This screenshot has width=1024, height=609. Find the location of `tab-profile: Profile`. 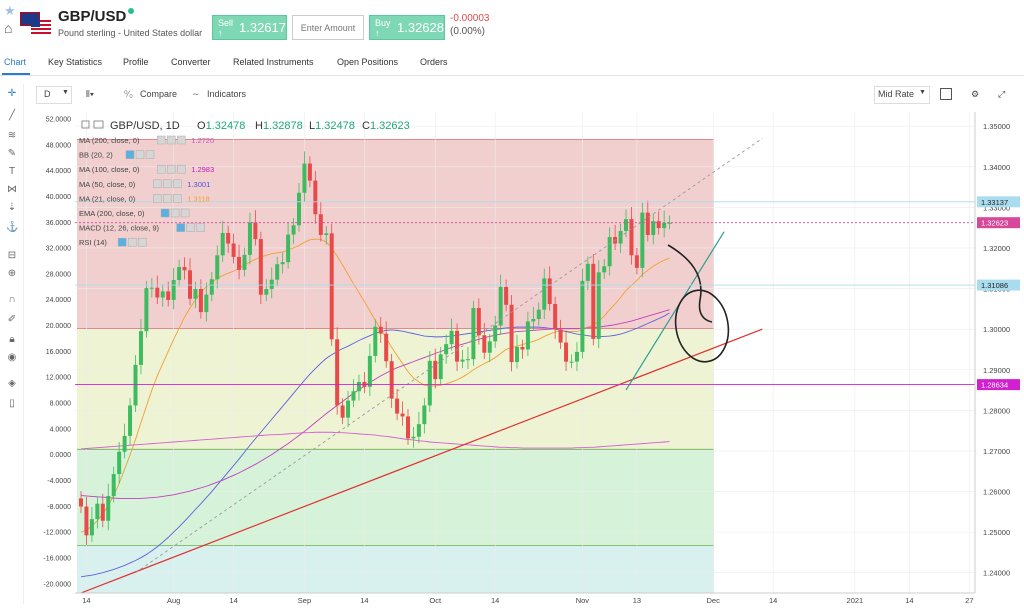

tab-profile: Profile is located at coordinates (136, 62).